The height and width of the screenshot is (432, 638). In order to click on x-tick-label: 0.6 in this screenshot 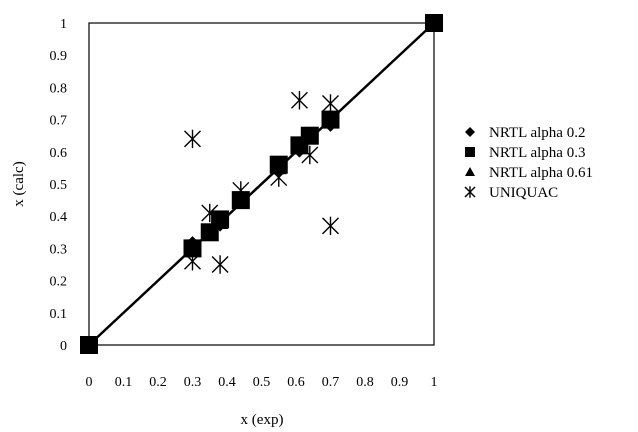, I will do `click(296, 382)`.